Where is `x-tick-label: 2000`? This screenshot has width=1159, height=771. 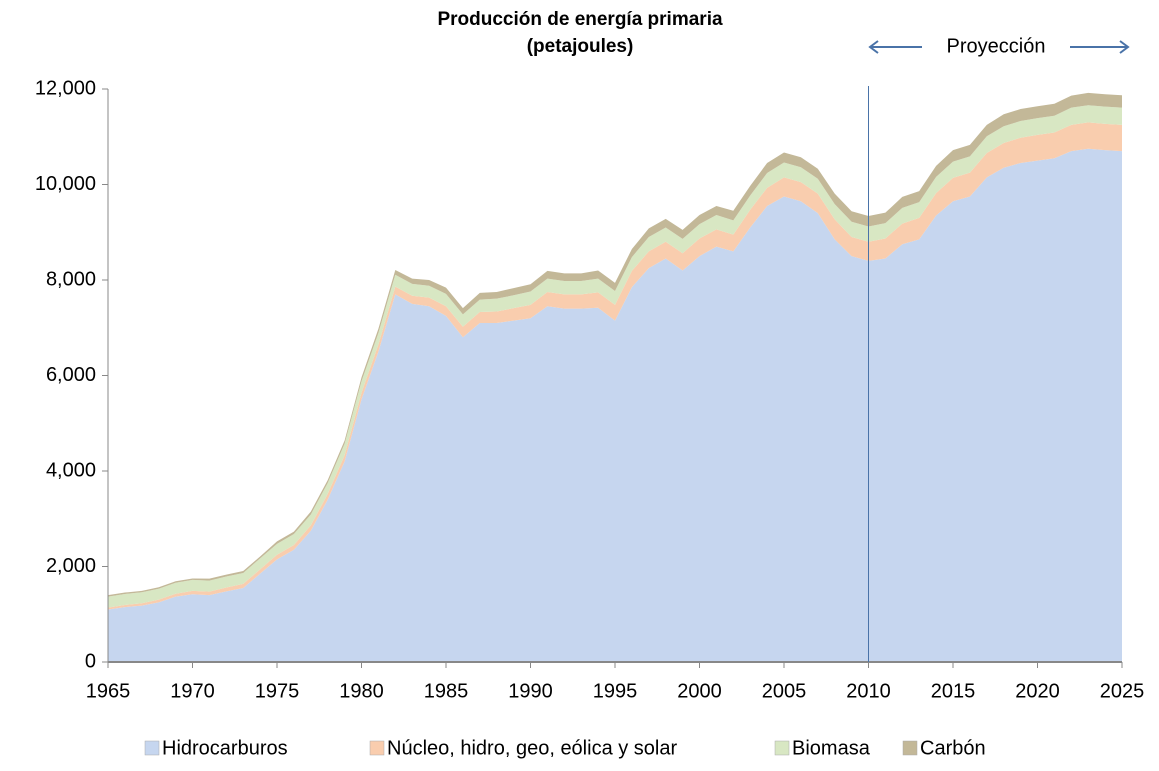 x-tick-label: 2000 is located at coordinates (699, 691).